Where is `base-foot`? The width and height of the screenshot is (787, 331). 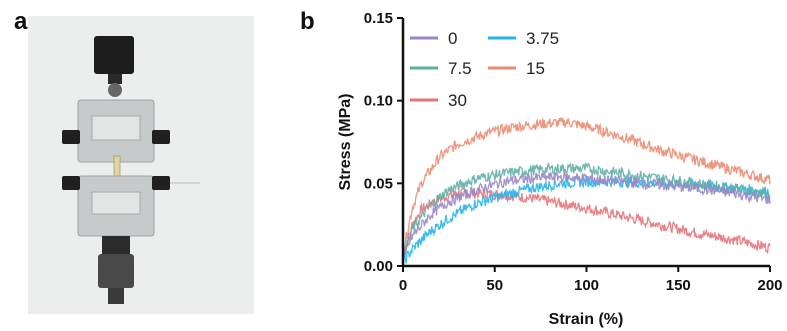 base-foot is located at coordinates (116, 296).